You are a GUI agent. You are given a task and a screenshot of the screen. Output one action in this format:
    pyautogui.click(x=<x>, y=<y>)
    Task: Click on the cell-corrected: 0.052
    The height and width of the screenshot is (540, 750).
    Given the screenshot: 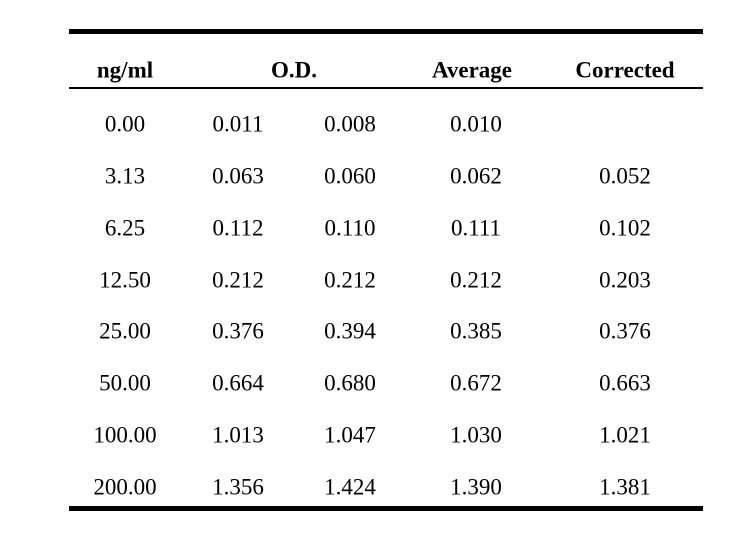 What is the action you would take?
    pyautogui.click(x=625, y=176)
    